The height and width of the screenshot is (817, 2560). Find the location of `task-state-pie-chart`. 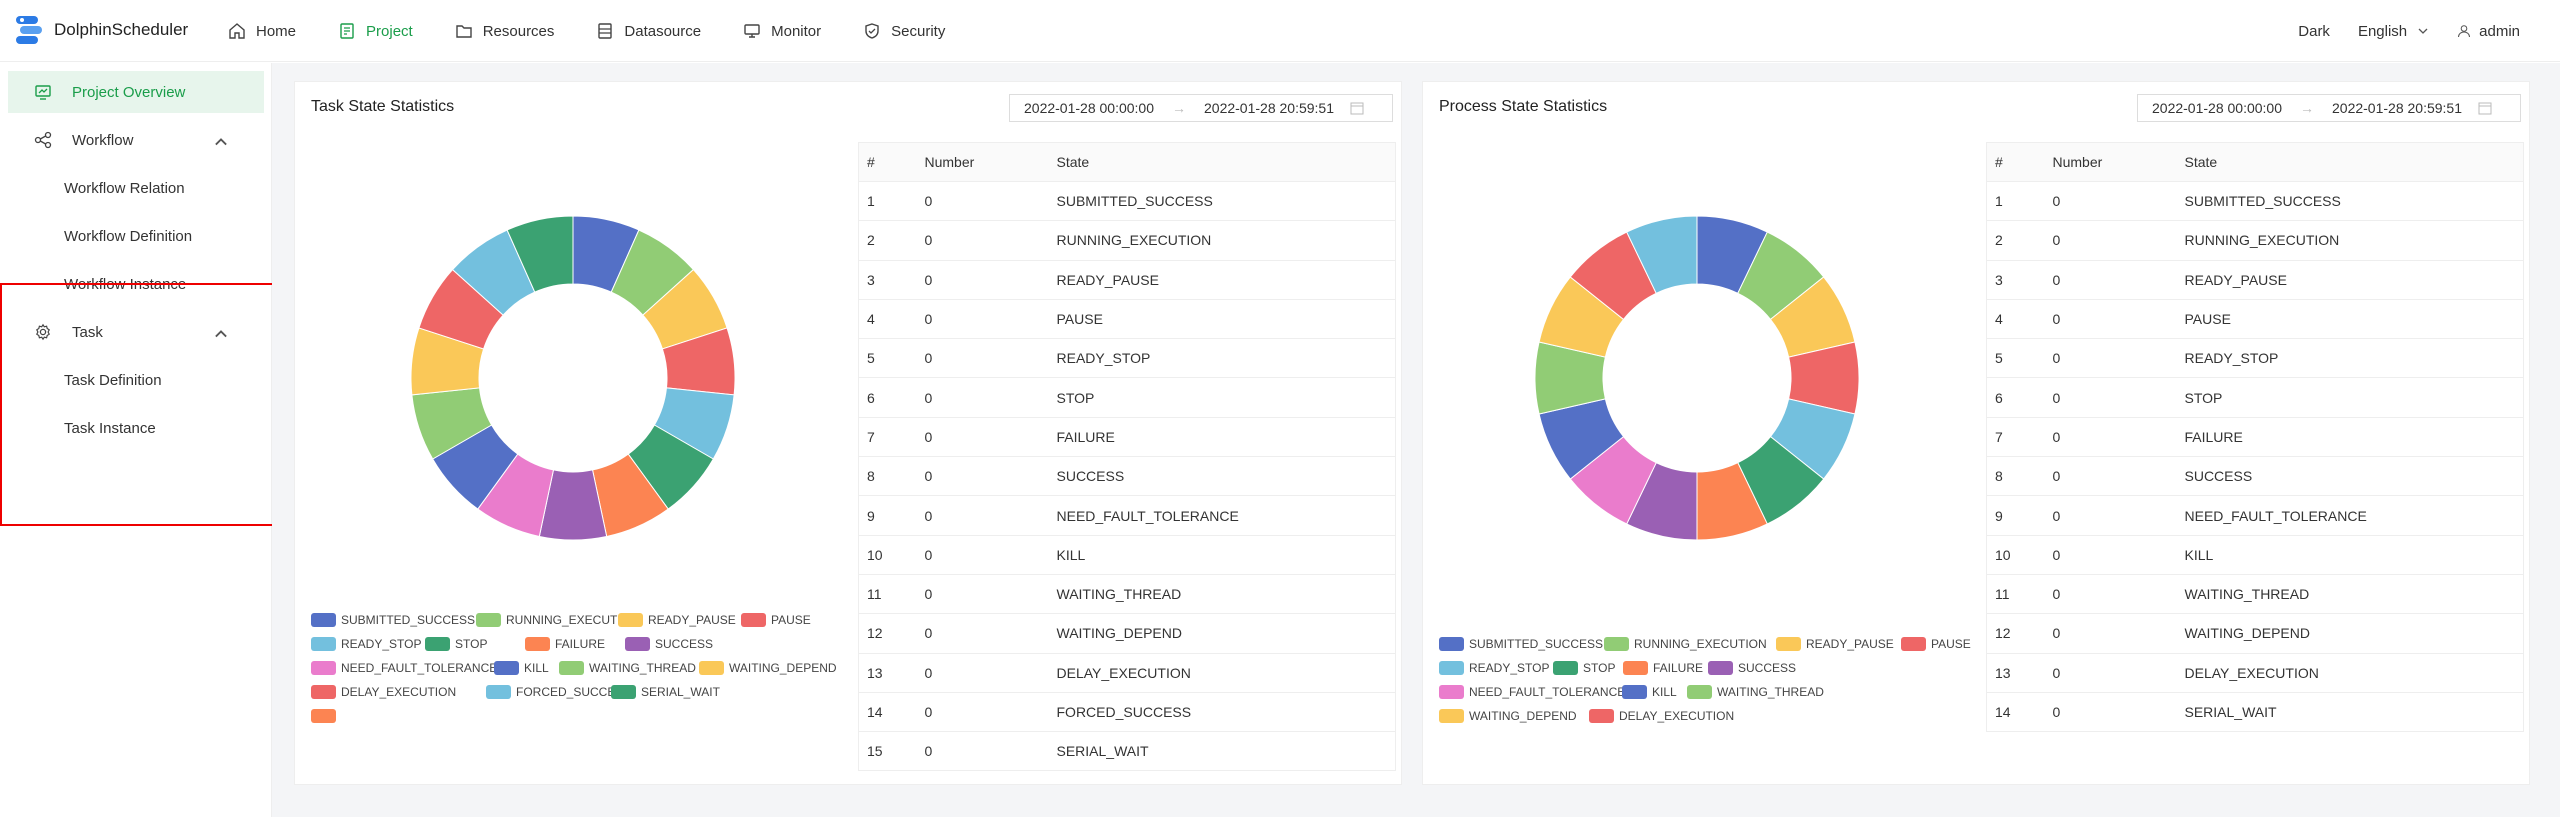

task-state-pie-chart is located at coordinates (573, 378).